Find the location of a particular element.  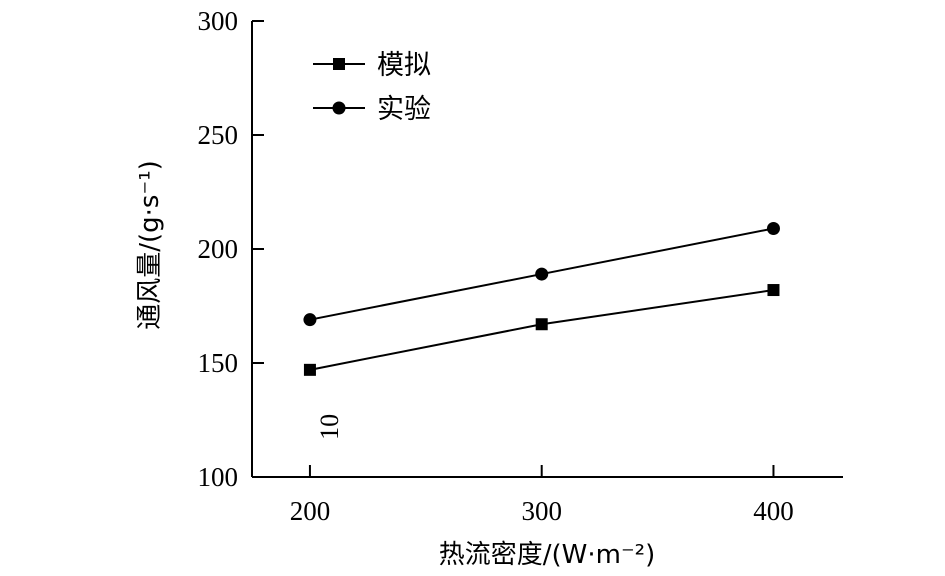

legend-label: 实验 is located at coordinates (404, 109).